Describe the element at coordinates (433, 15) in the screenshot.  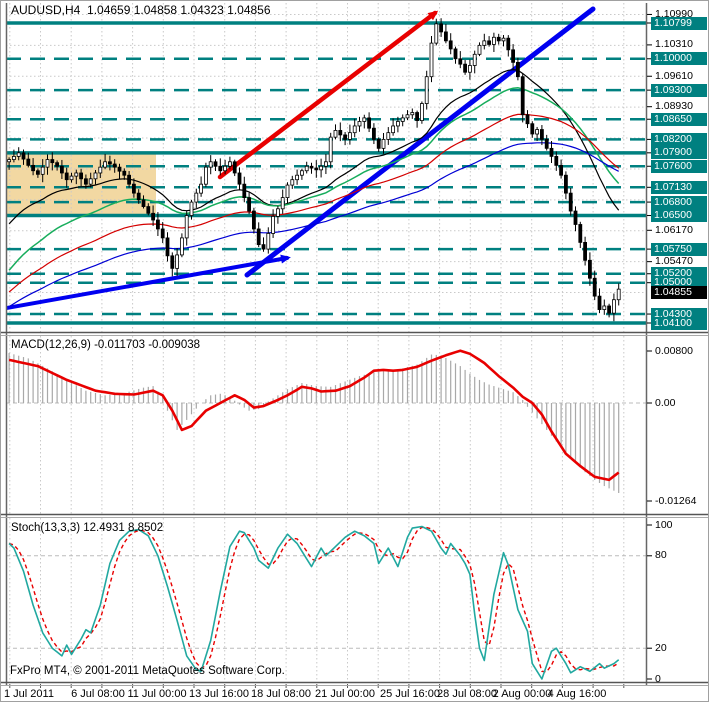
I see `steep-red-uptrend-arrowhead` at that location.